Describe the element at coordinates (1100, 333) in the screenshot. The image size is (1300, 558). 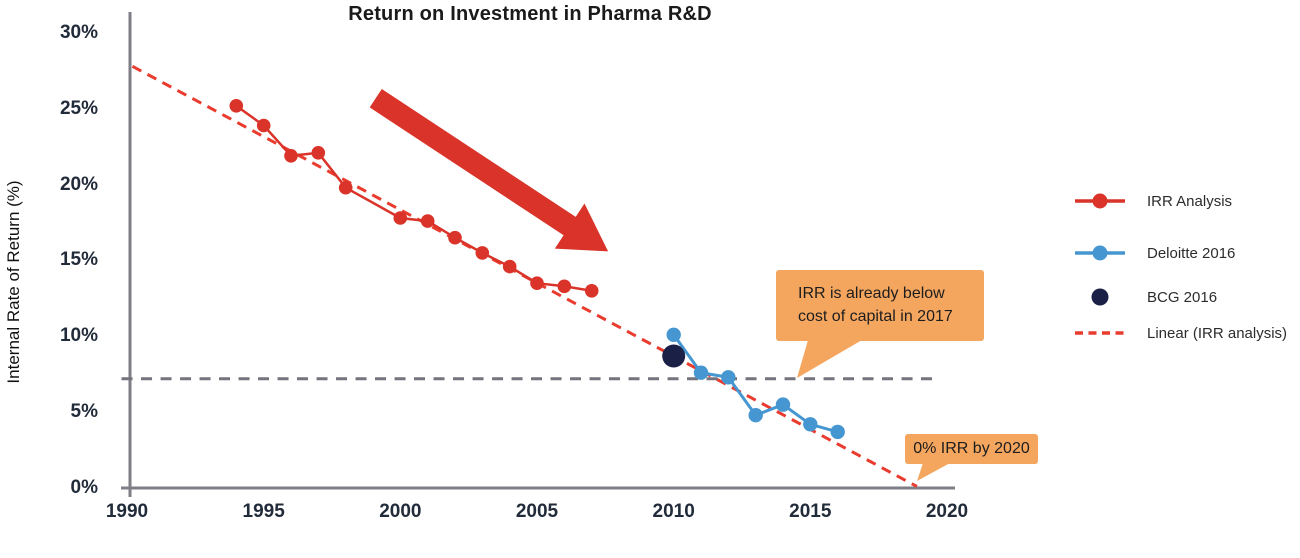
I see `linear-trend-marker-icon` at that location.